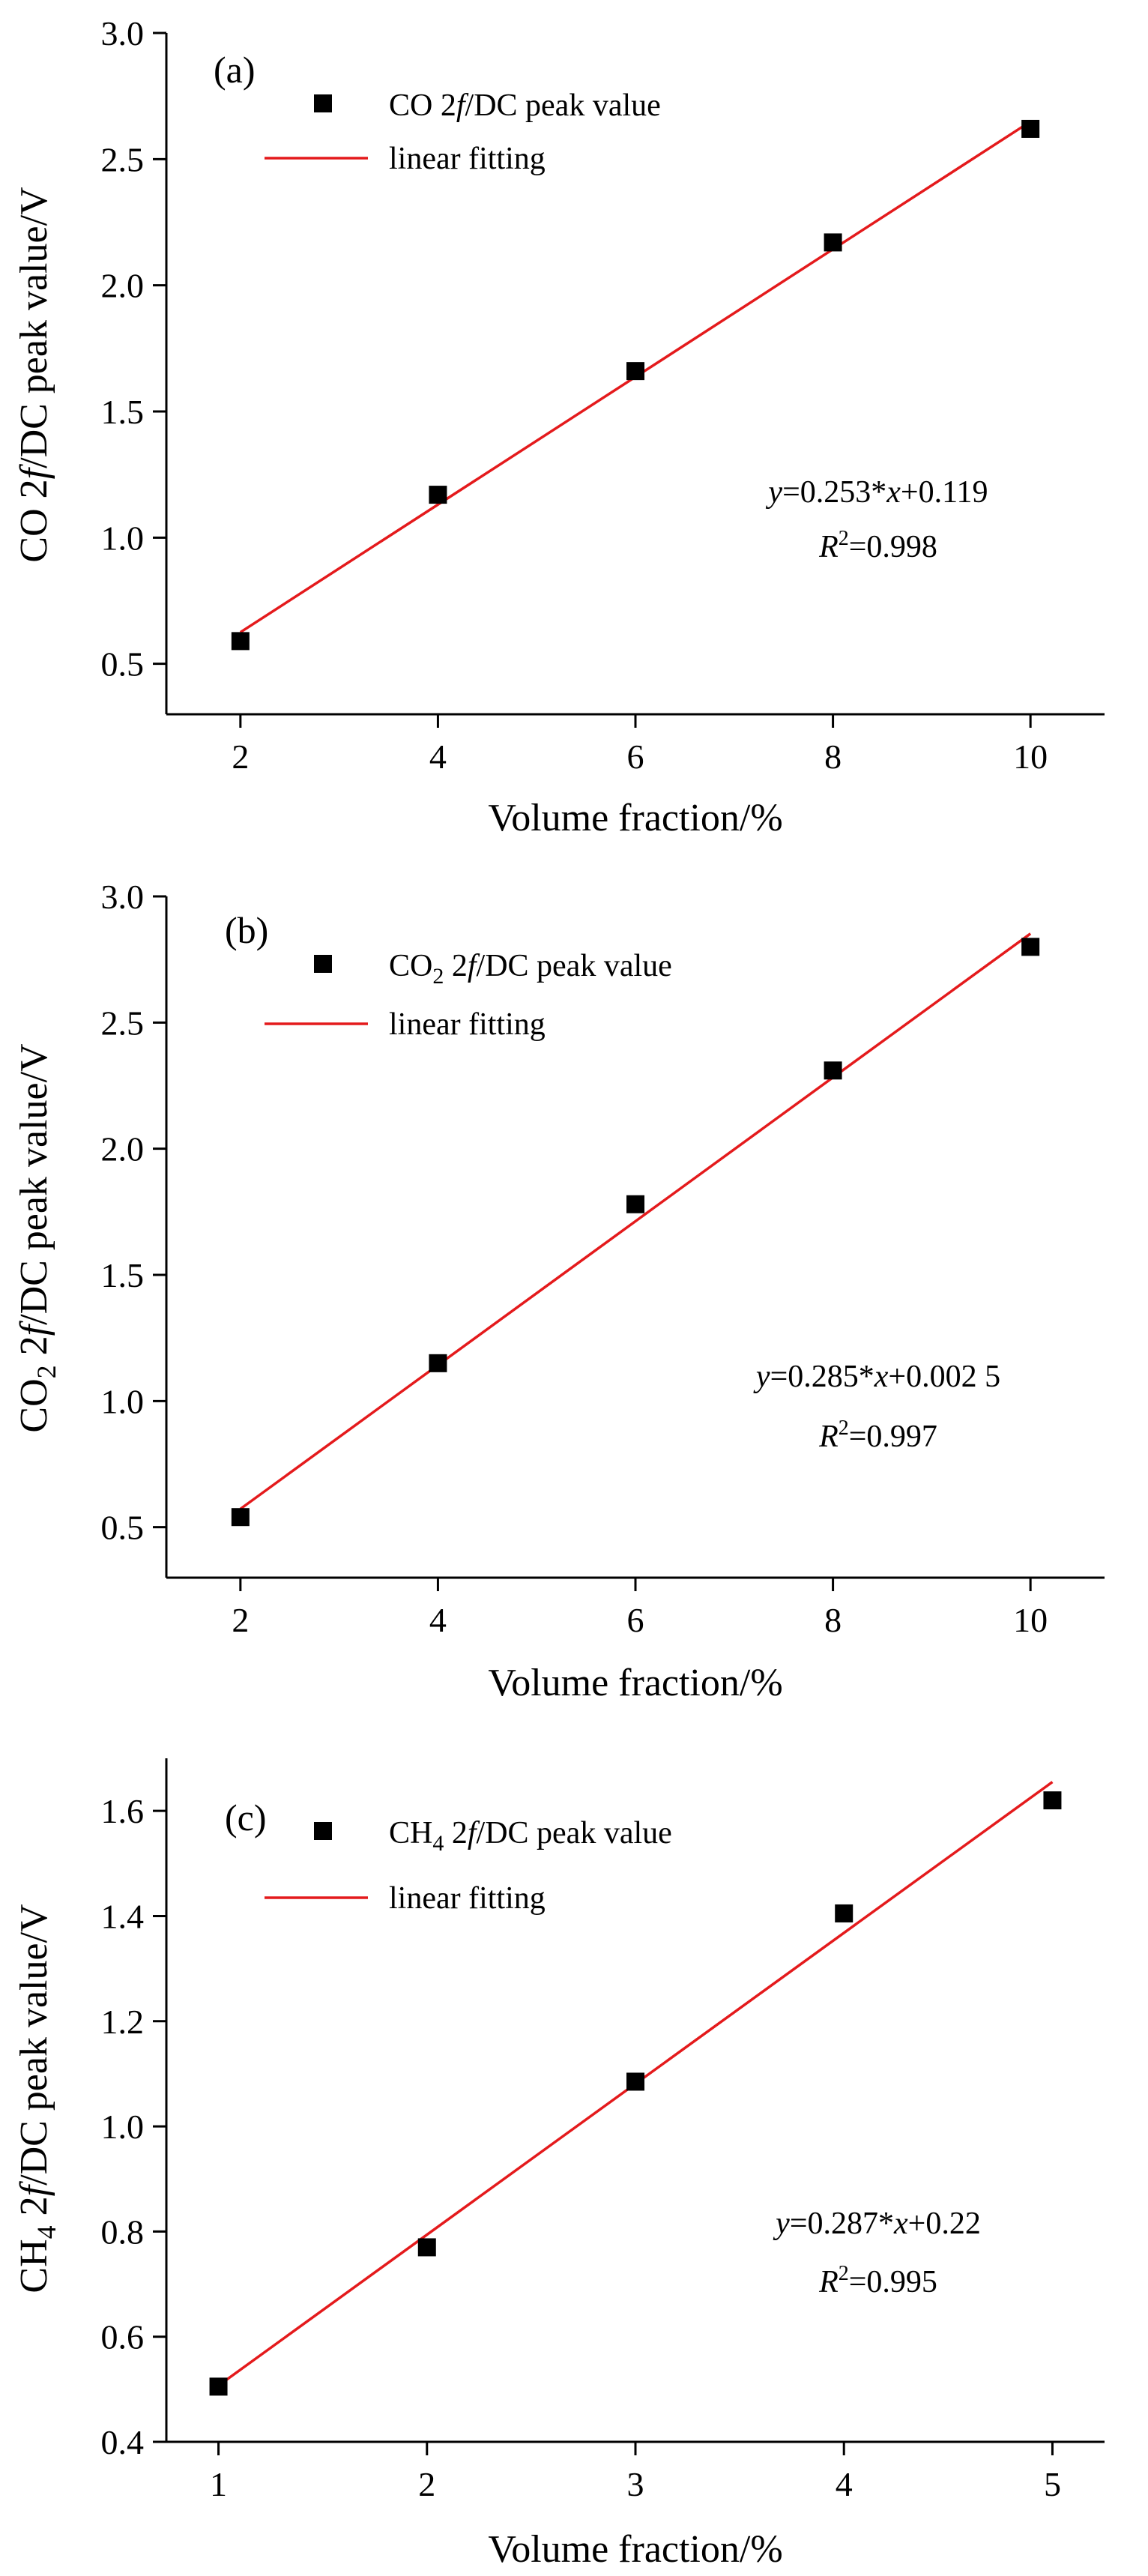 The height and width of the screenshot is (2576, 1148). I want to click on legend-label-points: CH4 2f/DC peak value, so click(530, 1836).